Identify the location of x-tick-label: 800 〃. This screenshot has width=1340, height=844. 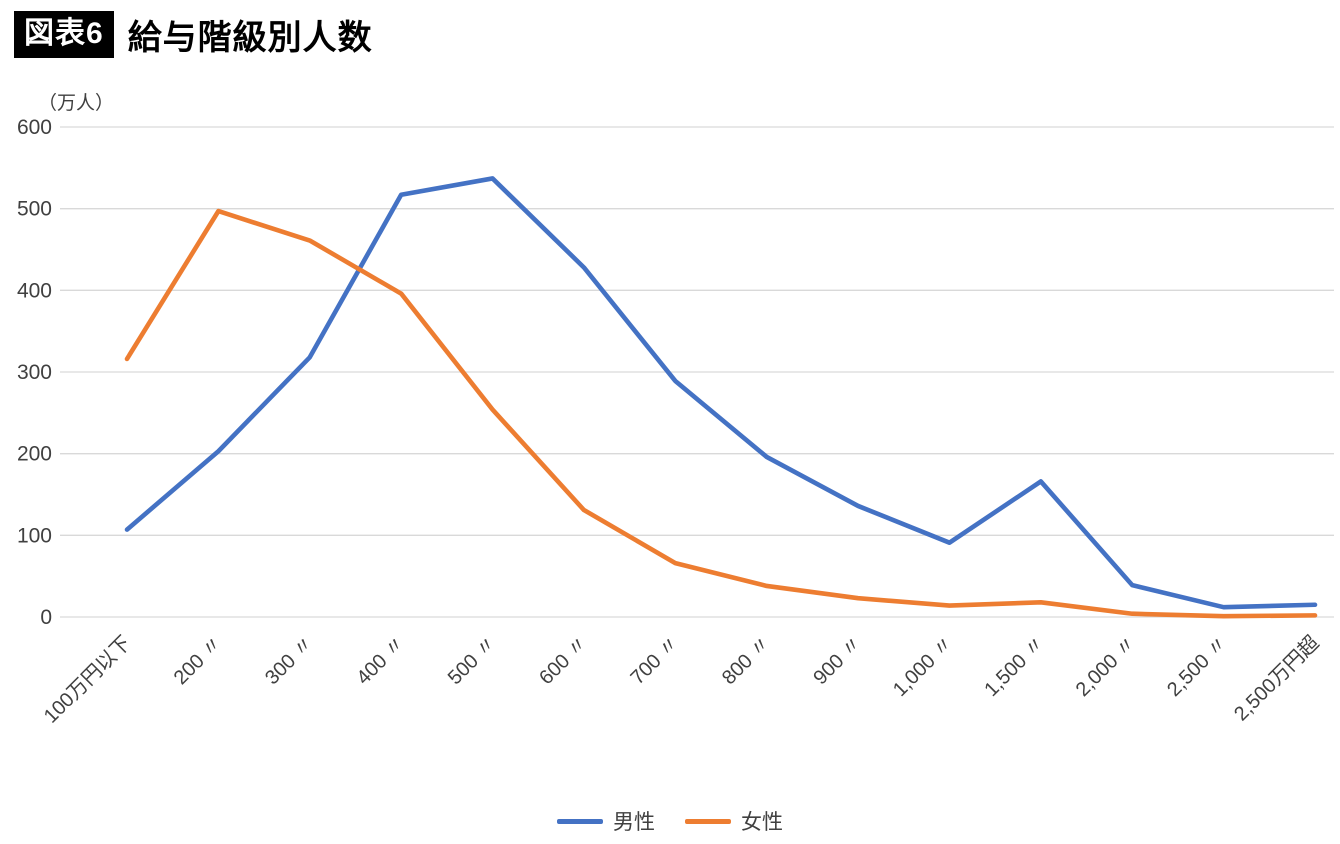
(746, 660).